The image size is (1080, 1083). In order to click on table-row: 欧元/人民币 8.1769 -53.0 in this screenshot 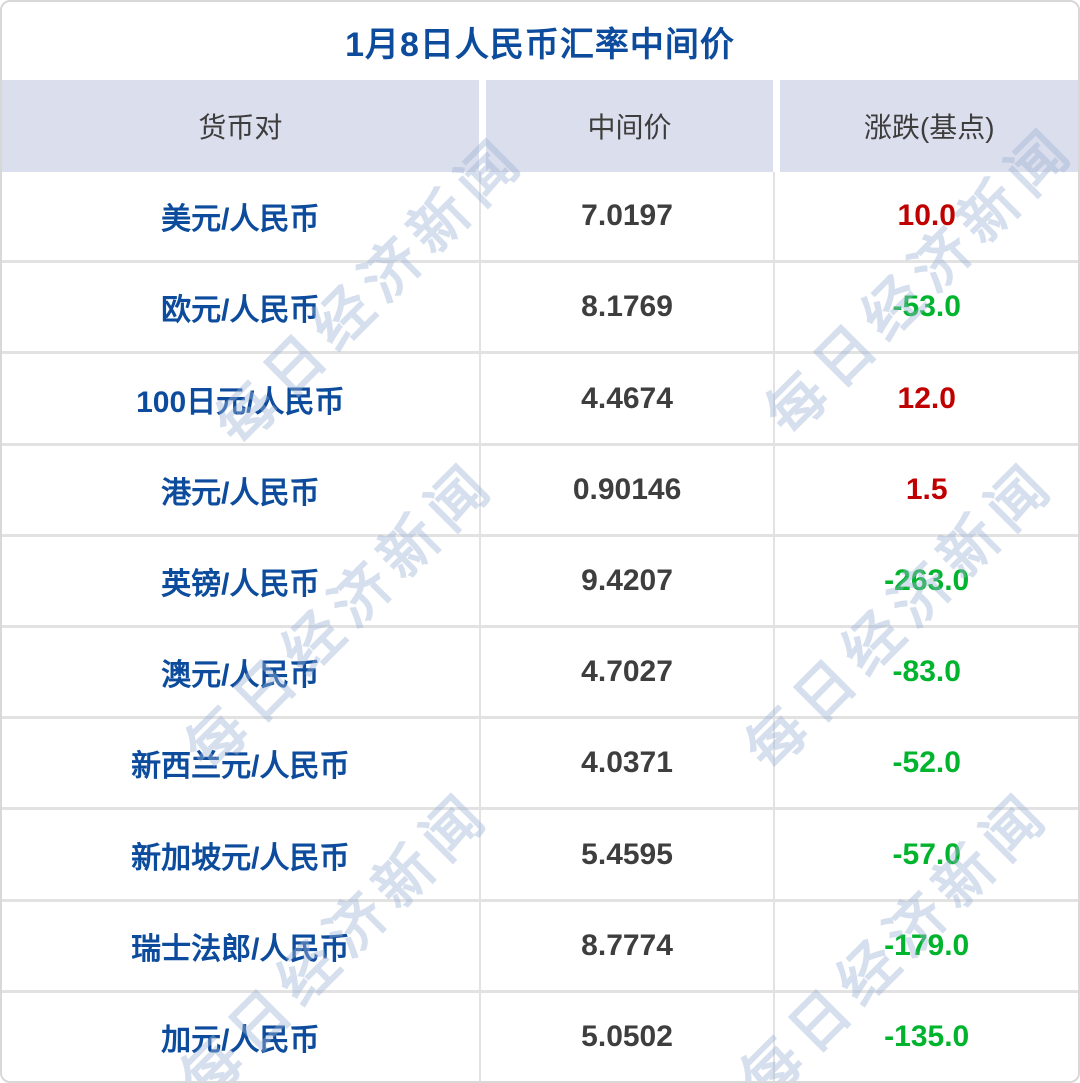, I will do `click(540, 306)`.